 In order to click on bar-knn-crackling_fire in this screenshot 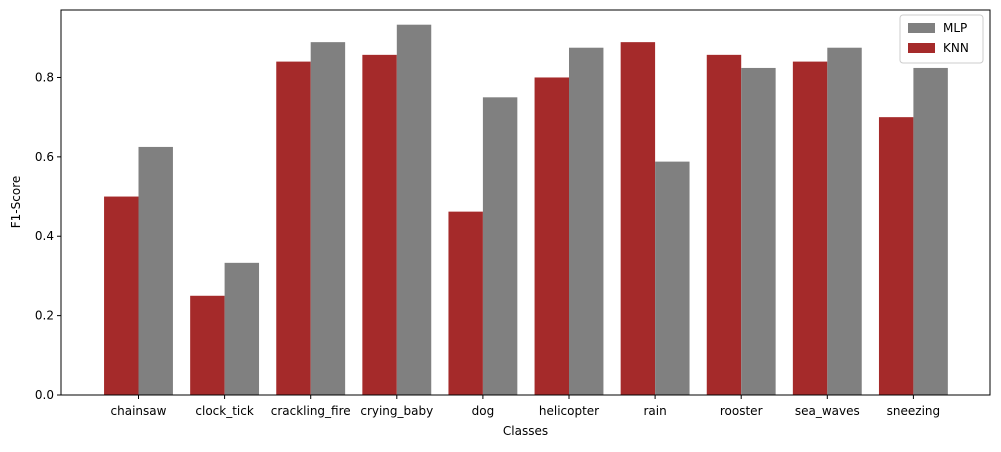, I will do `click(293, 228)`.